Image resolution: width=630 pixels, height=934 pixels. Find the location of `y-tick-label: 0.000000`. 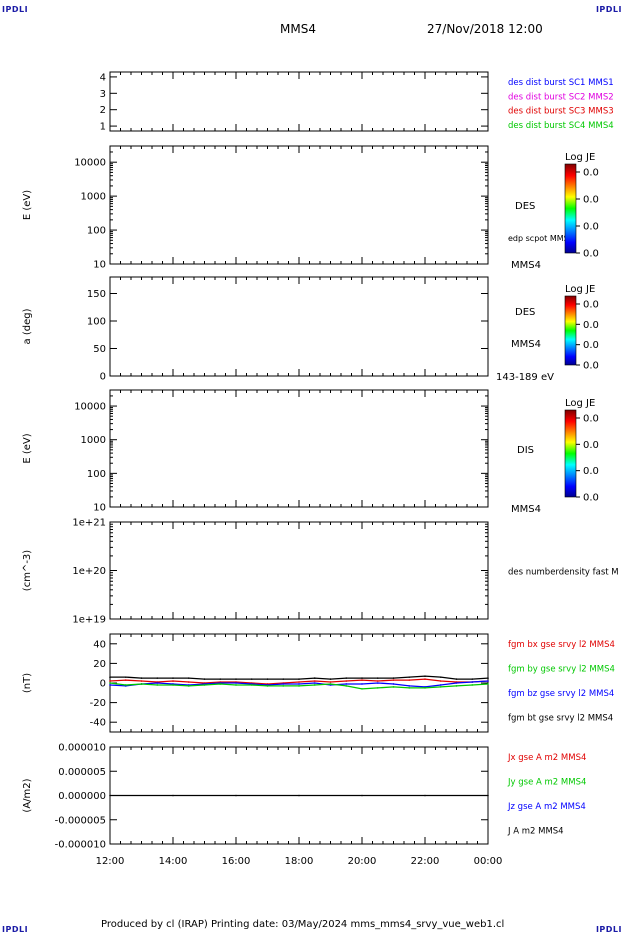

y-tick-label: 0.000000 is located at coordinates (82, 796).